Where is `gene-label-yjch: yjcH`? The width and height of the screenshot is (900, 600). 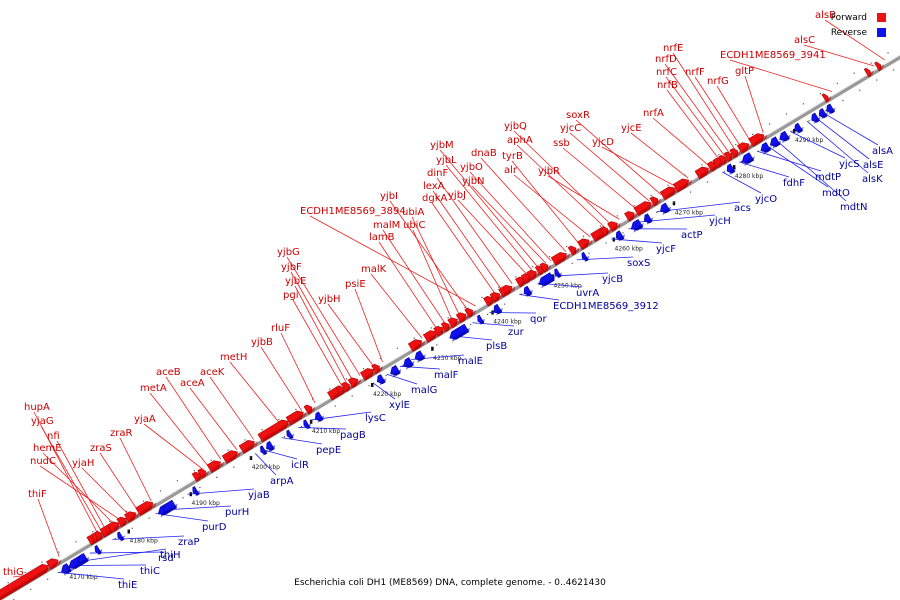 gene-label-yjch: yjcH is located at coordinates (720, 221).